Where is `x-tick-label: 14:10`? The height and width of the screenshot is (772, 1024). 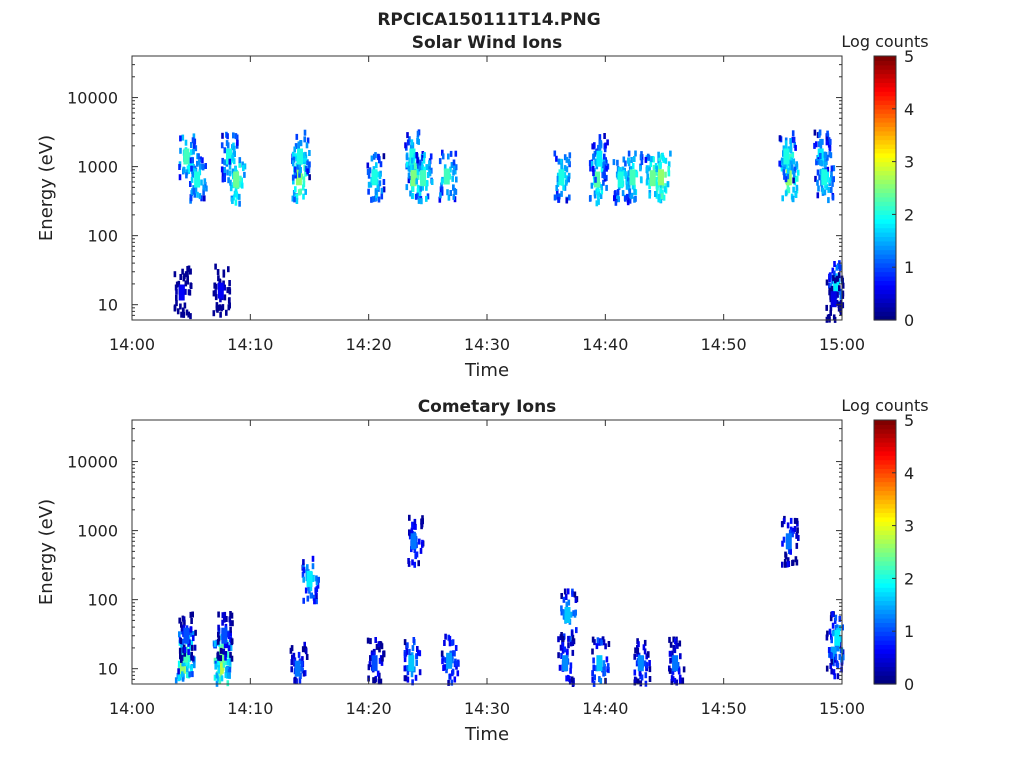
x-tick-label: 14:10 is located at coordinates (250, 708).